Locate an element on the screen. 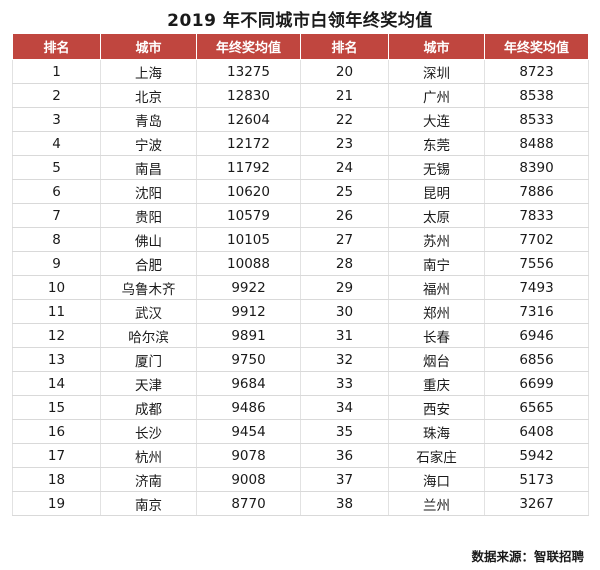  city-cell: 上海 is located at coordinates (148, 71).